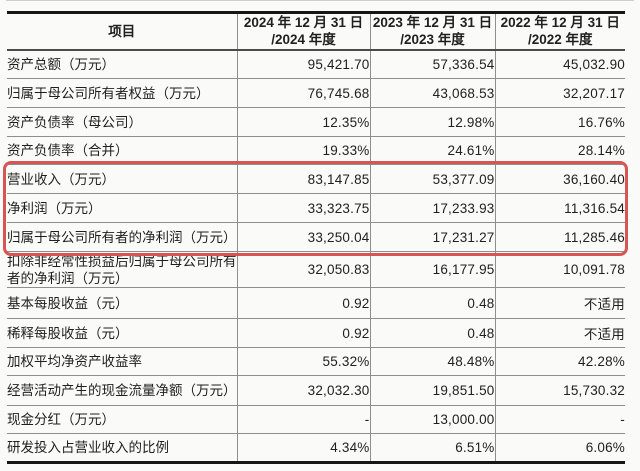 The image size is (640, 471). I want to click on value-2024: 4.34%, so click(303, 448).